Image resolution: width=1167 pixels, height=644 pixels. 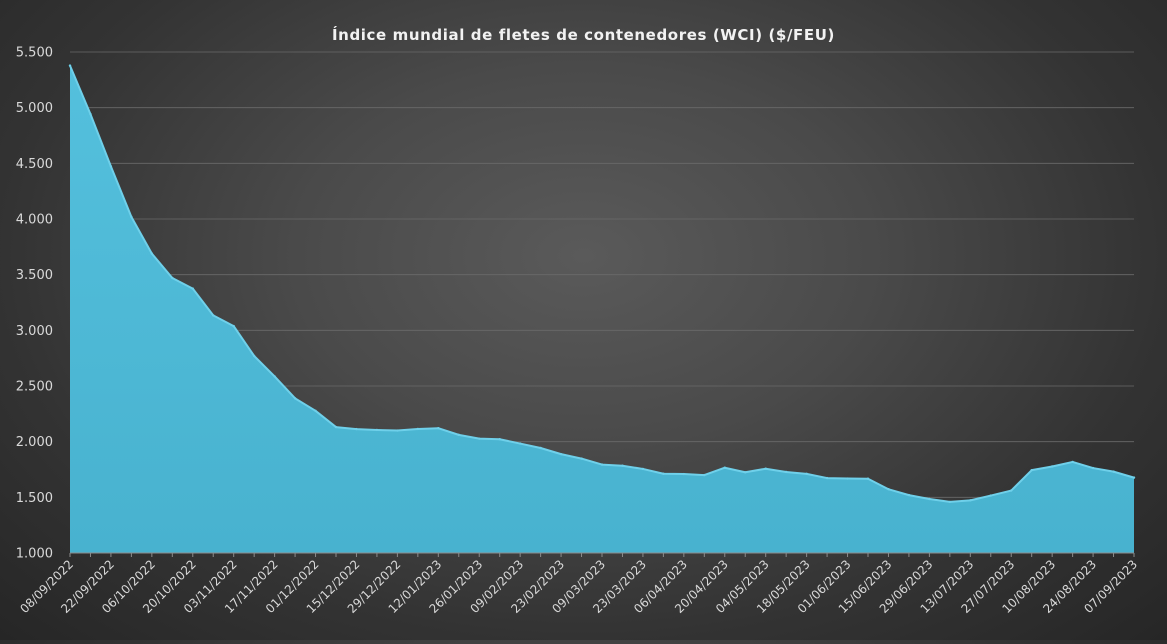 What do you see at coordinates (34, 164) in the screenshot?
I see `y-tick-label: 4.500` at bounding box center [34, 164].